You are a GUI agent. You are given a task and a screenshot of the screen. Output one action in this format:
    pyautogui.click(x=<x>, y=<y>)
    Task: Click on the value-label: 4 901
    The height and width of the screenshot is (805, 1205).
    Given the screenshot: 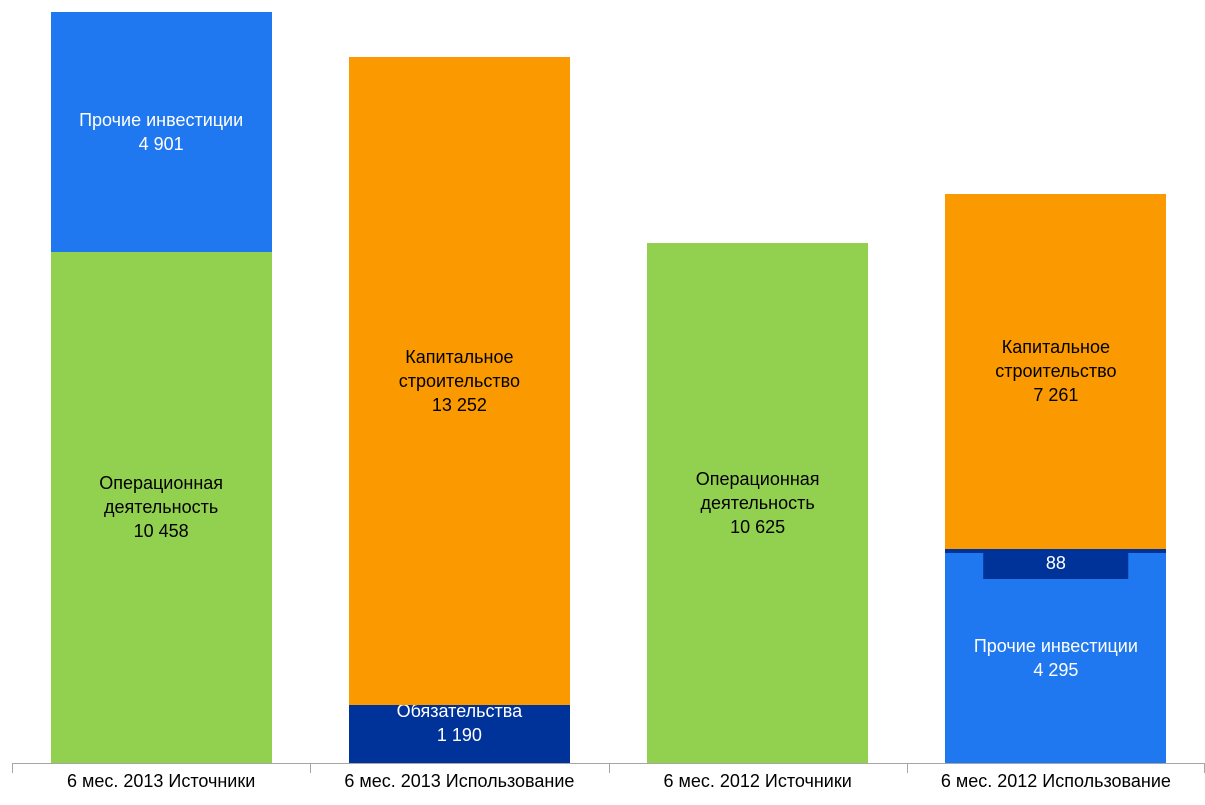 What is the action you would take?
    pyautogui.click(x=161, y=143)
    